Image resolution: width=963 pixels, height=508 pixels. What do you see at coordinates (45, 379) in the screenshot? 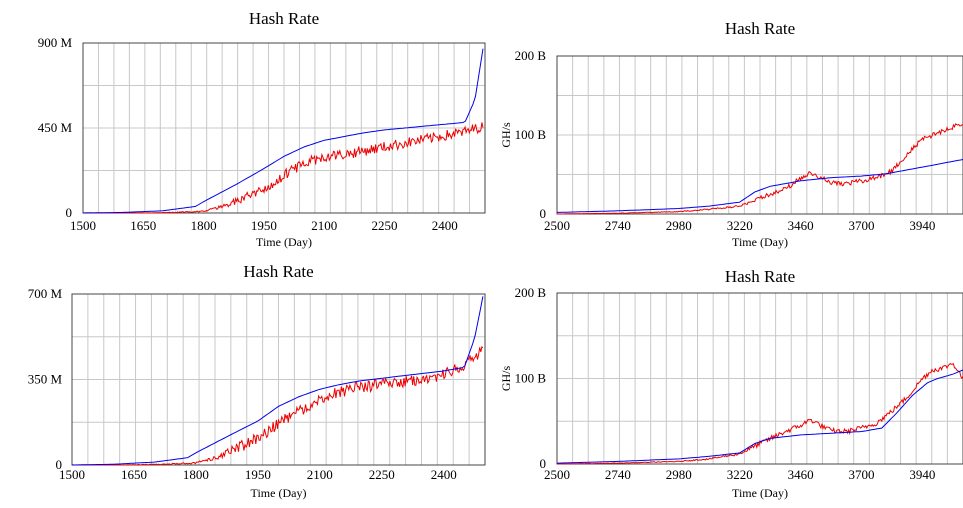
I see `y-tick-label: 350 M` at bounding box center [45, 379].